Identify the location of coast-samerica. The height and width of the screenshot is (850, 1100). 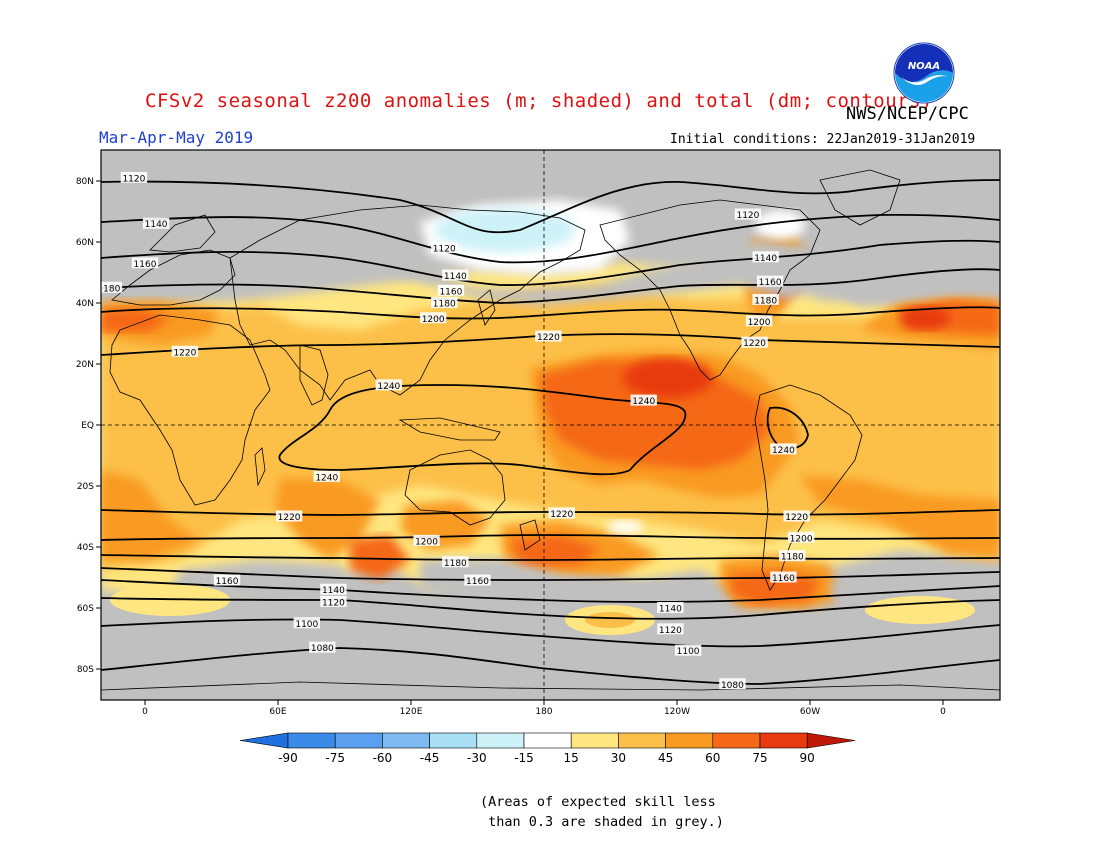
(808, 487).